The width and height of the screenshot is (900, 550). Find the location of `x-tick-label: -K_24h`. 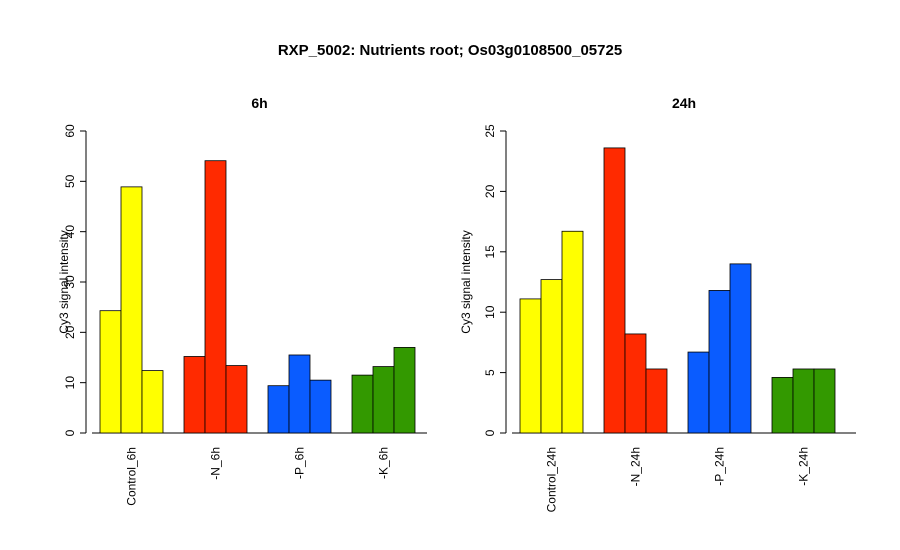

x-tick-label: -K_24h is located at coordinates (804, 466).